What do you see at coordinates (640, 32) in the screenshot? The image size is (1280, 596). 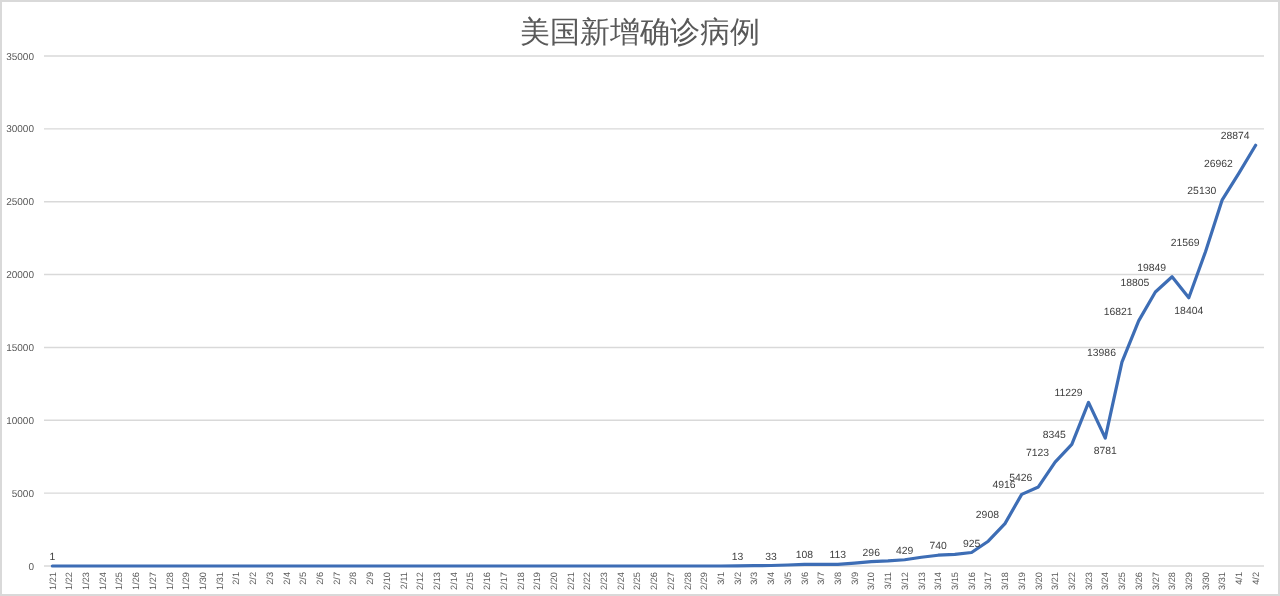 I see `chart-title: 美国新增确诊病例` at bounding box center [640, 32].